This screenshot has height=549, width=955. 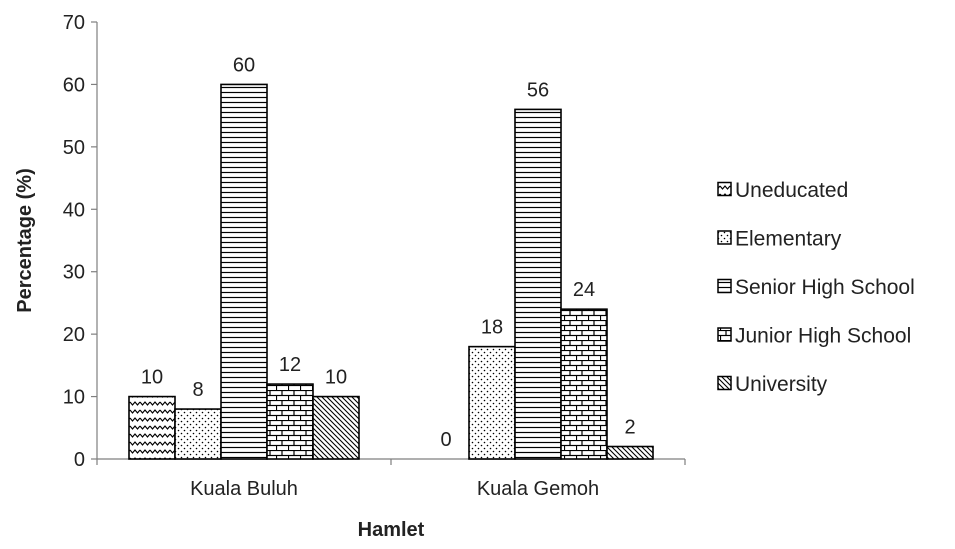 What do you see at coordinates (244, 65) in the screenshot?
I see `data-label: 60` at bounding box center [244, 65].